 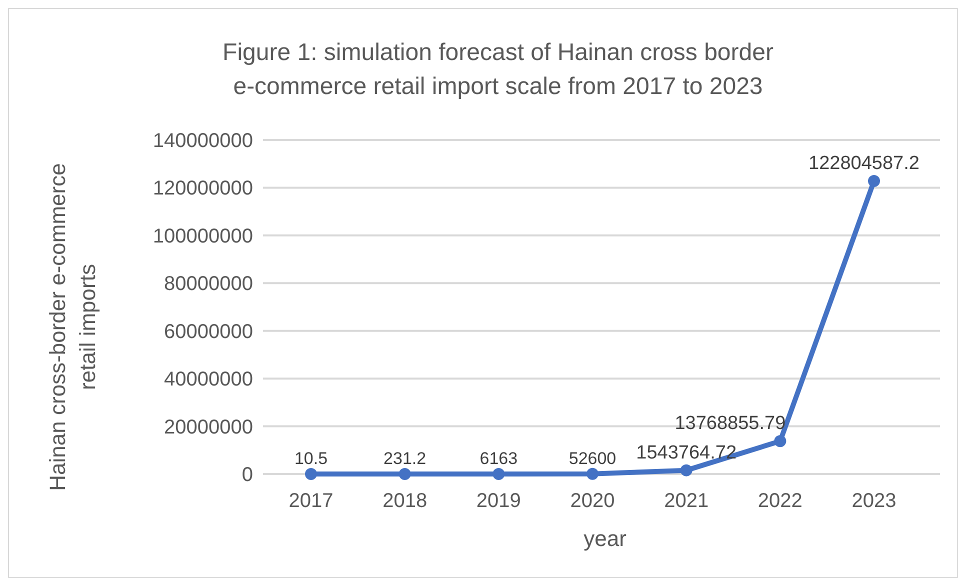 I want to click on x-axis-title: year, so click(x=605, y=538).